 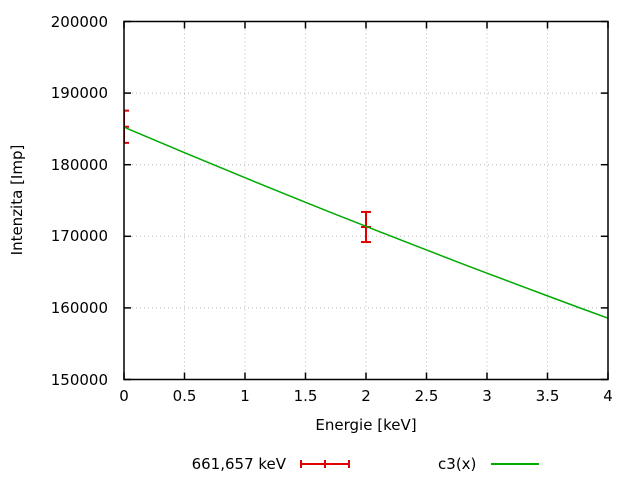 I want to click on y-tick-label: 150000, so click(x=79, y=379).